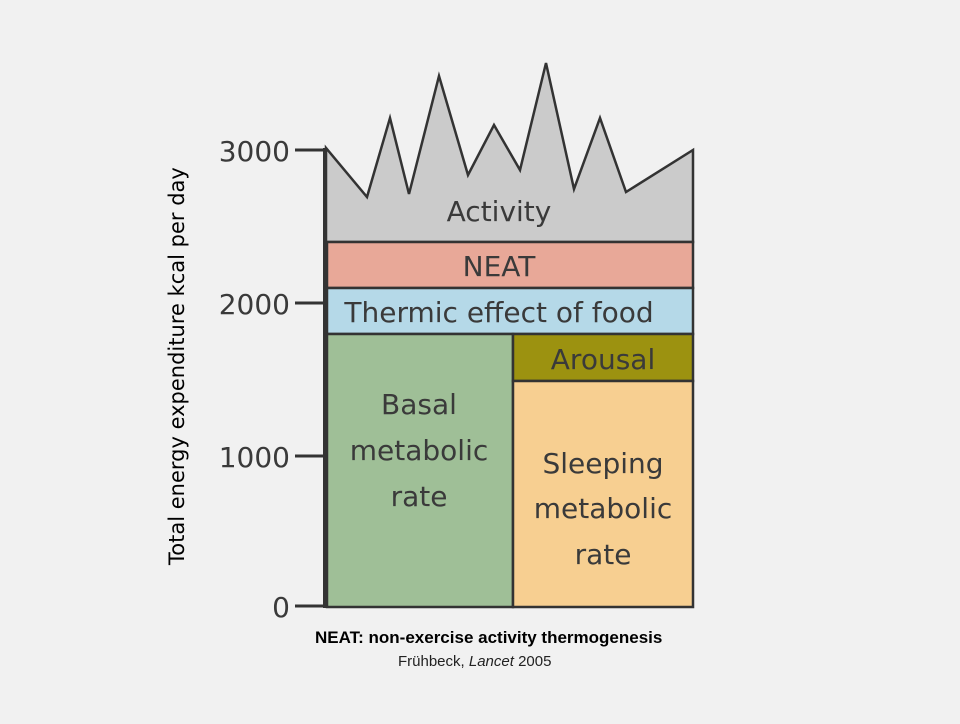 Image resolution: width=960 pixels, height=724 pixels. Describe the element at coordinates (254, 151) in the screenshot. I see `y-tick-label-3000: 3000` at that location.